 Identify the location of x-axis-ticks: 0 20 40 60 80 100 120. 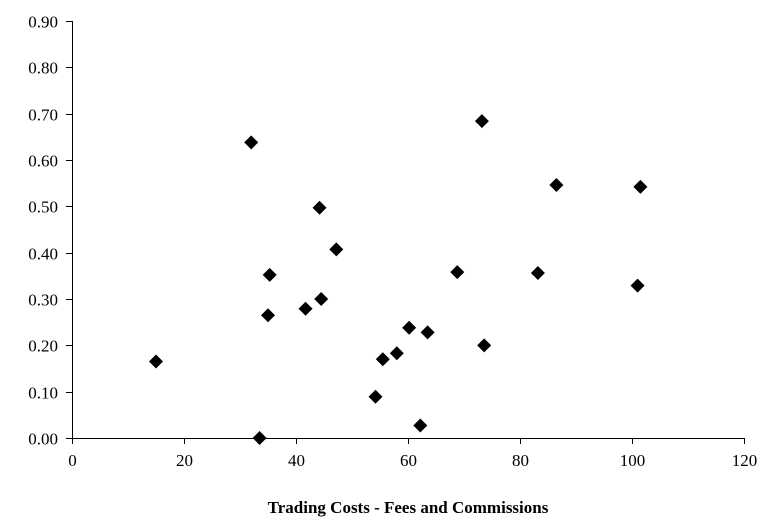
(412, 454).